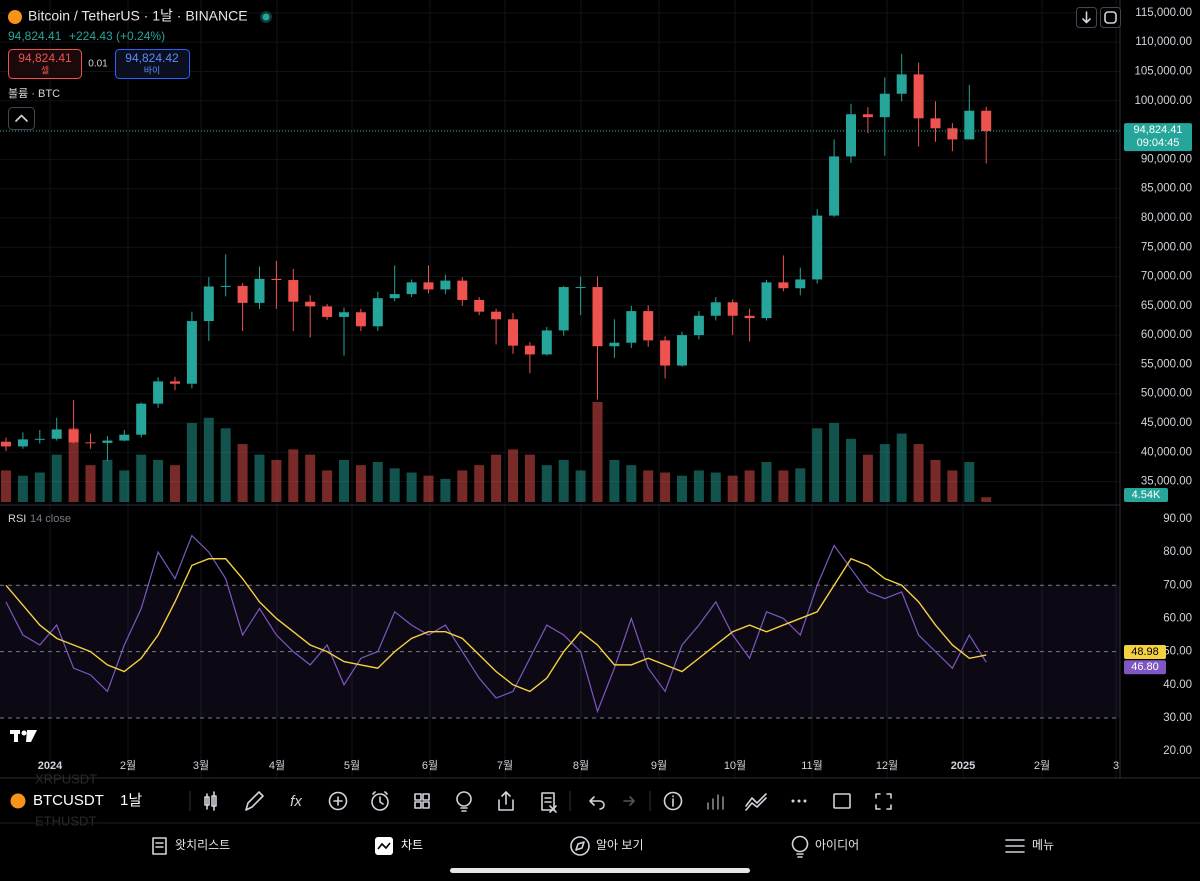  I want to click on coin-logo, so click(18, 801).